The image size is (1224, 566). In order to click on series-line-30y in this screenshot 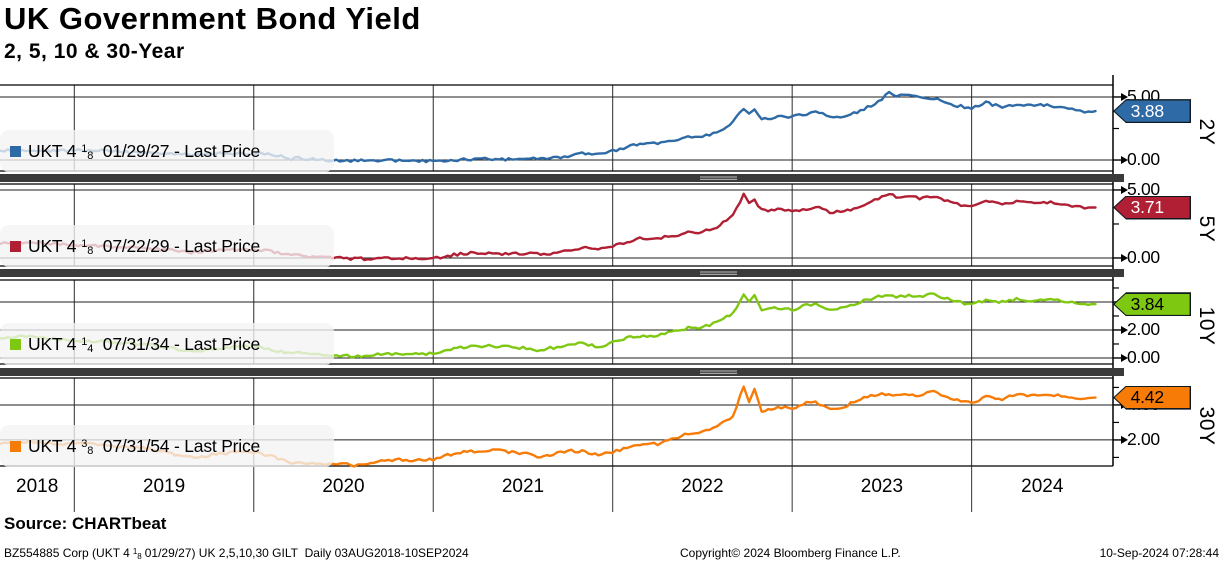, I will do `click(548, 426)`.